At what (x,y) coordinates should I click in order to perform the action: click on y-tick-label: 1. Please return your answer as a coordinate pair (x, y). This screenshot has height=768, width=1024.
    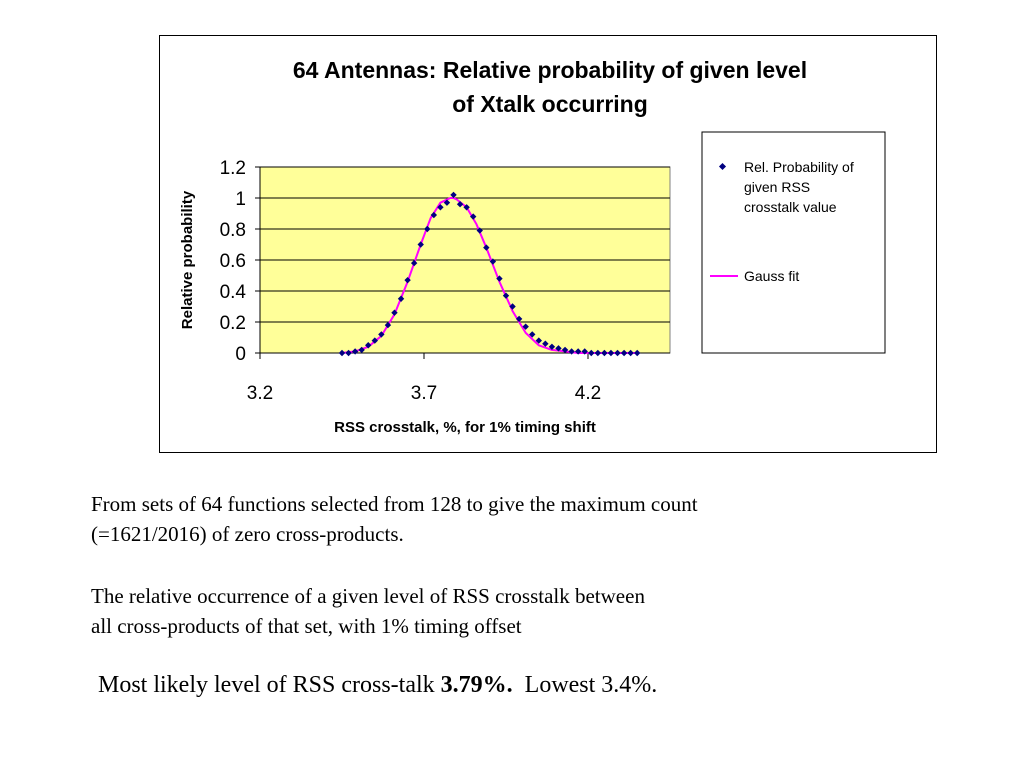
    Looking at the image, I should click on (240, 199).